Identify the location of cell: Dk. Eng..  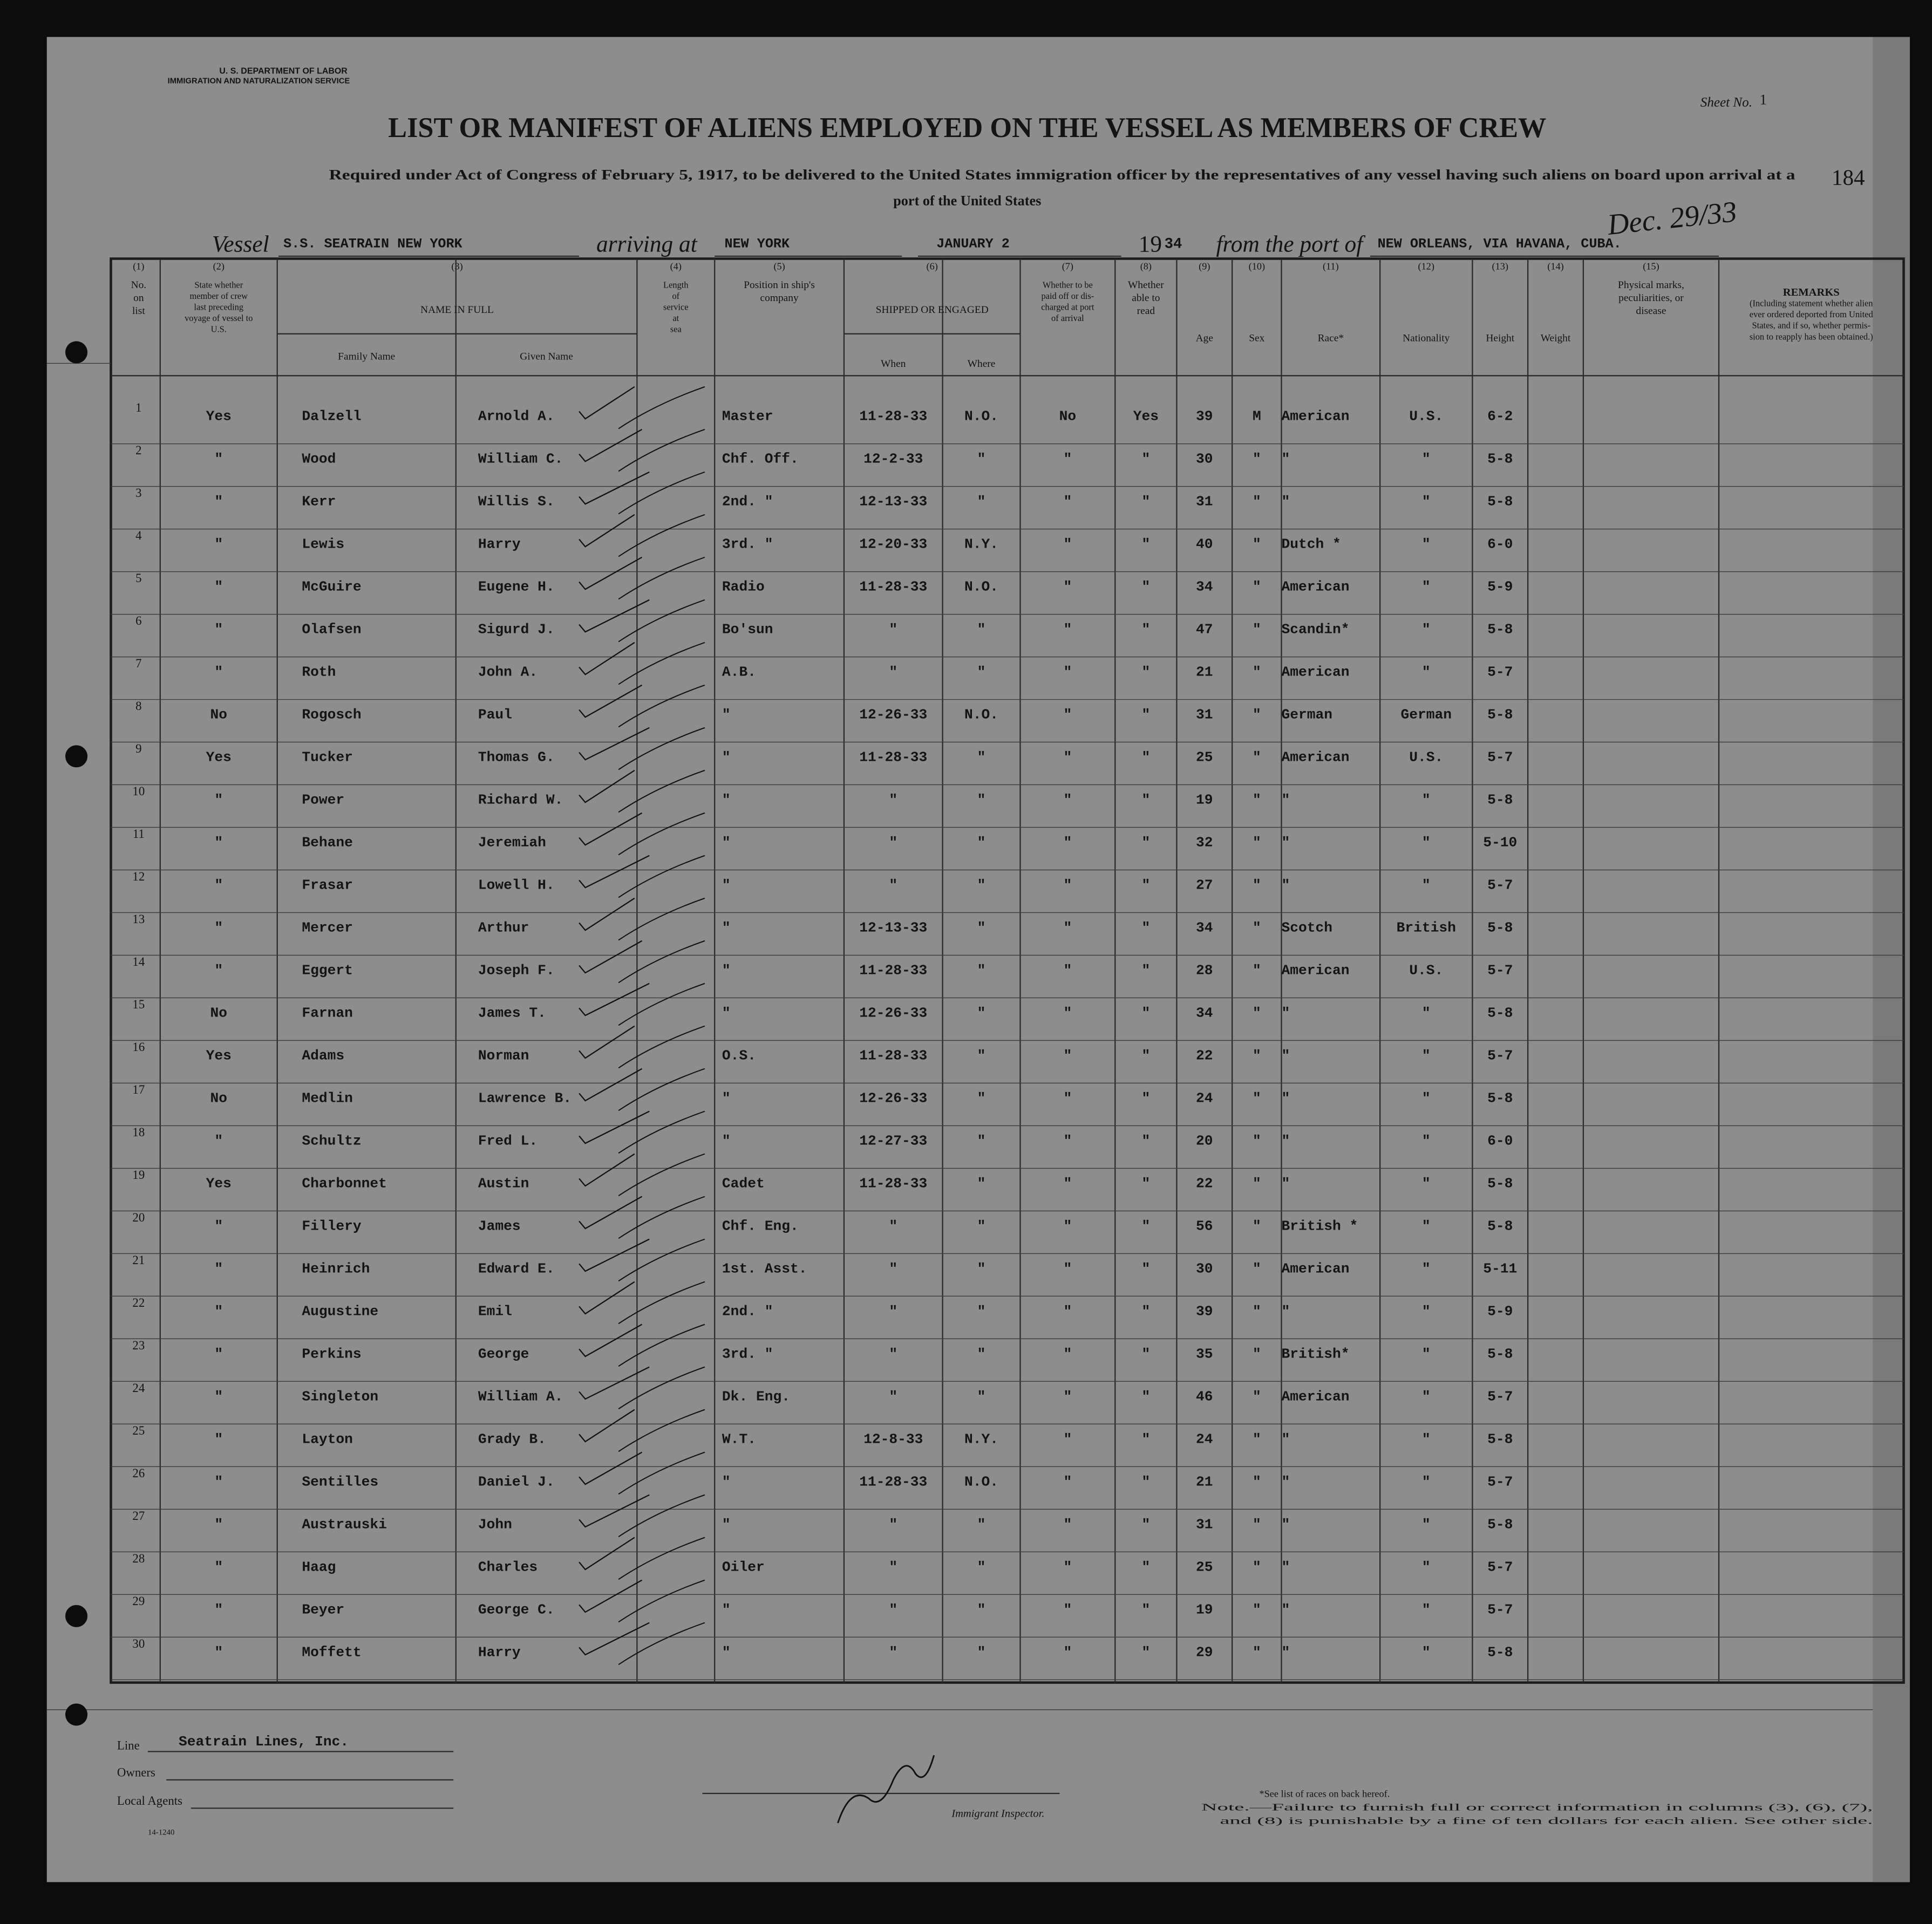
(756, 1396).